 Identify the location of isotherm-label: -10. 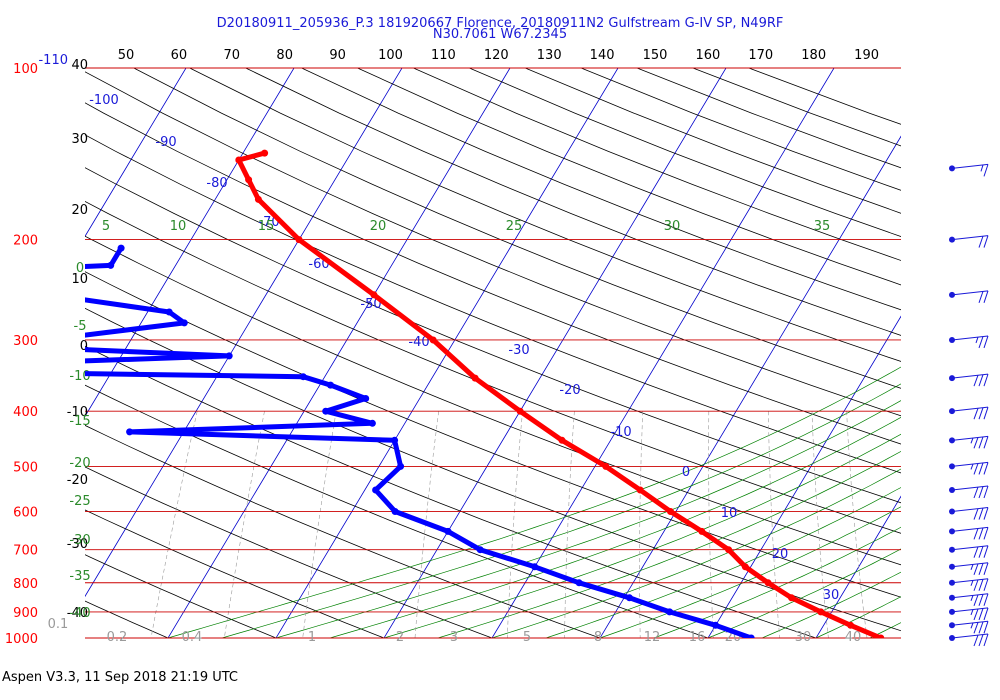
(620, 432).